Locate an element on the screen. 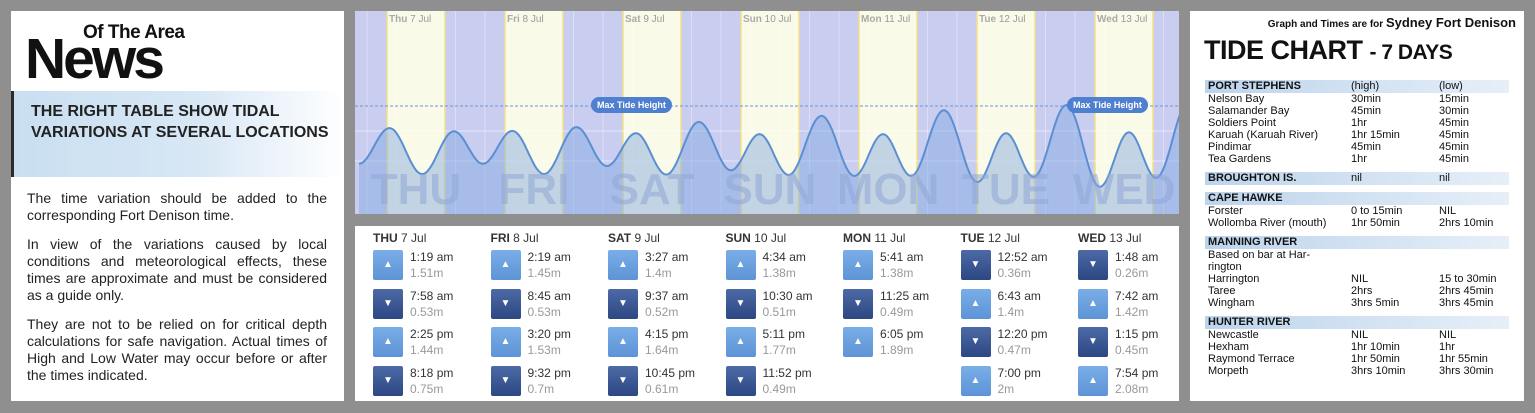  graph-day-name: Sat is located at coordinates (633, 19).